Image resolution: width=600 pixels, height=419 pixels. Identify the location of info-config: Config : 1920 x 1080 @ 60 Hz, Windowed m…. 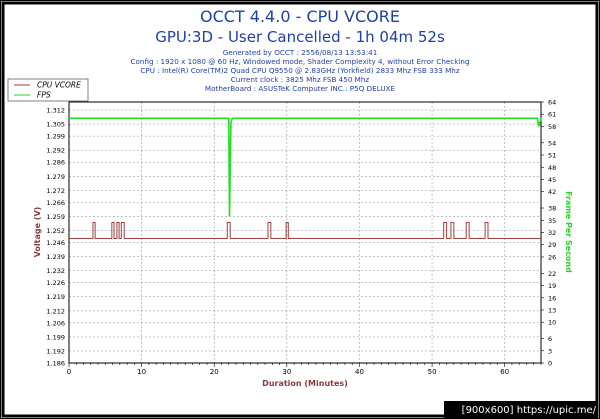
(299, 61).